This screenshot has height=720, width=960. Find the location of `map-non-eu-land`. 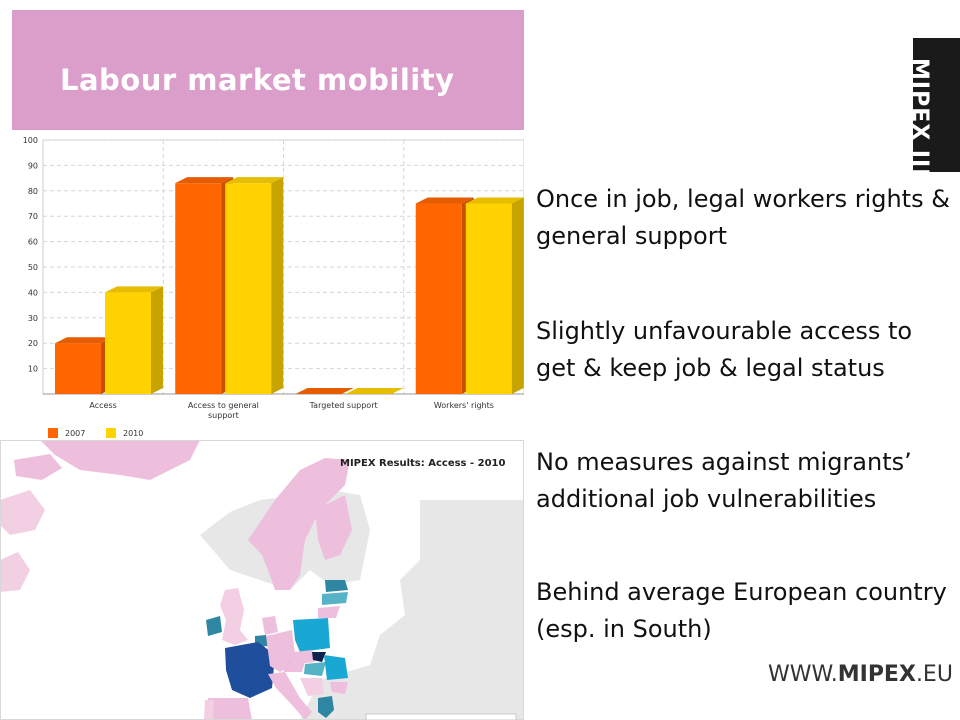

map-non-eu-land is located at coordinates (412, 610).